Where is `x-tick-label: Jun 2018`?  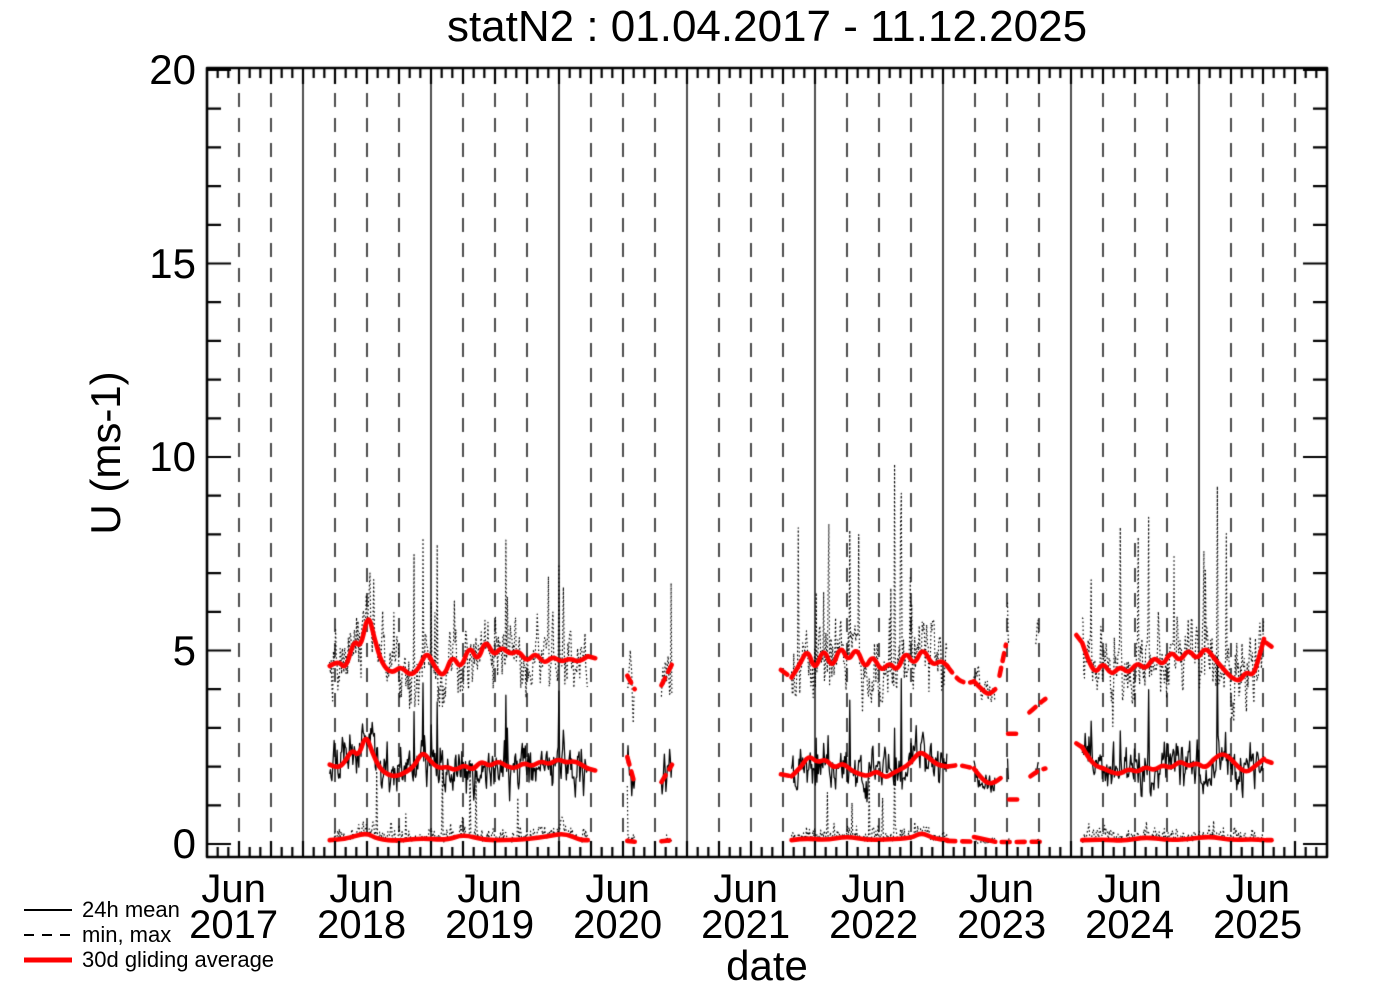 x-tick-label: Jun 2018 is located at coordinates (362, 907).